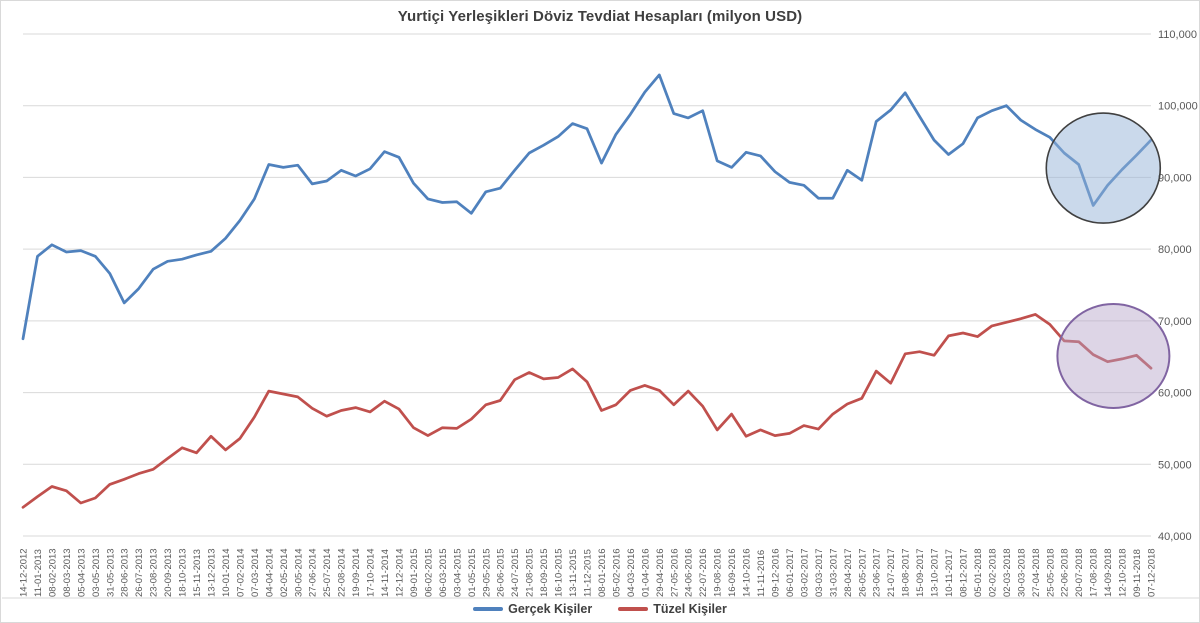 Image resolution: width=1200 pixels, height=623 pixels. I want to click on x-axis-tick-label: 27-05-2016, so click(674, 572).